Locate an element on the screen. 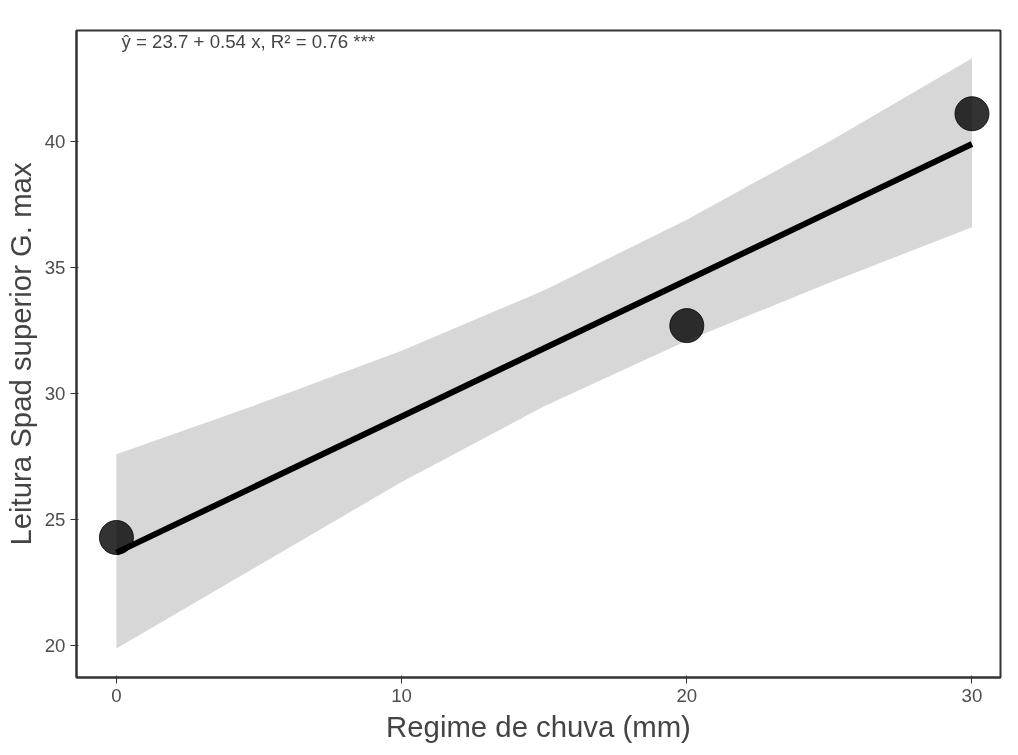 This screenshot has width=1018, height=755. annotation: ŷ = 23.7 + 0.54 x, R² = 0.76 *** is located at coordinates (248, 41).